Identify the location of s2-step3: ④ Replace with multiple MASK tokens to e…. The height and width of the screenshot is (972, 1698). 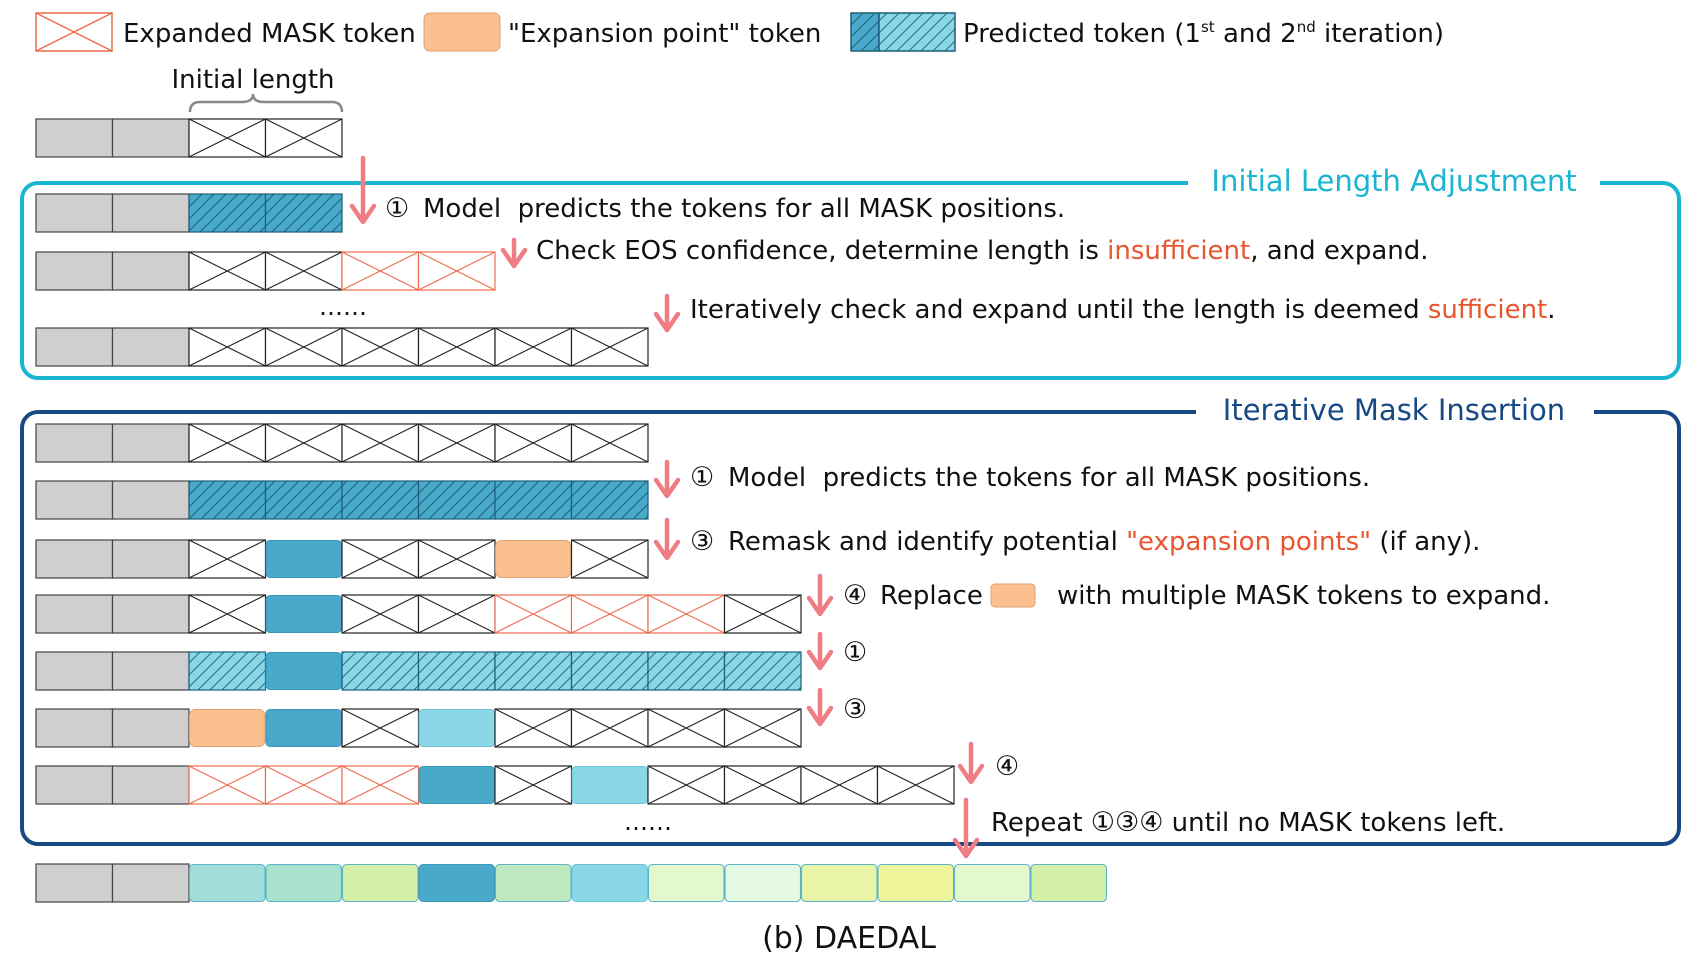
(1196, 595).